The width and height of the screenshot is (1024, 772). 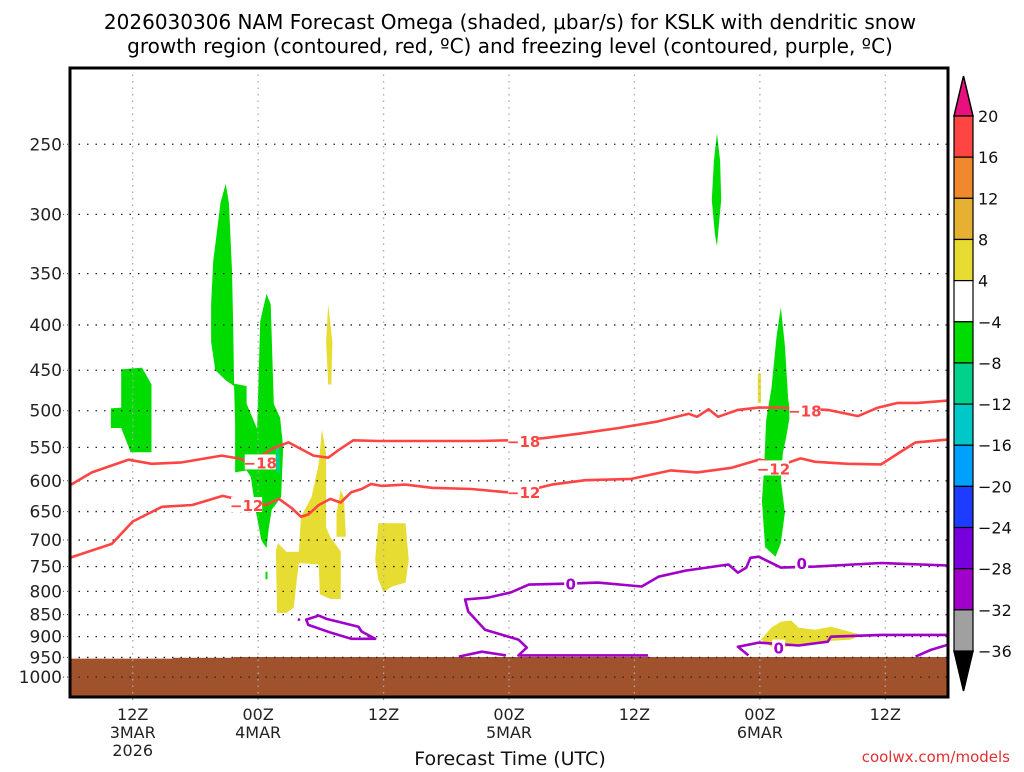 What do you see at coordinates (995, 569) in the screenshot?
I see `colorbar-label: −28` at bounding box center [995, 569].